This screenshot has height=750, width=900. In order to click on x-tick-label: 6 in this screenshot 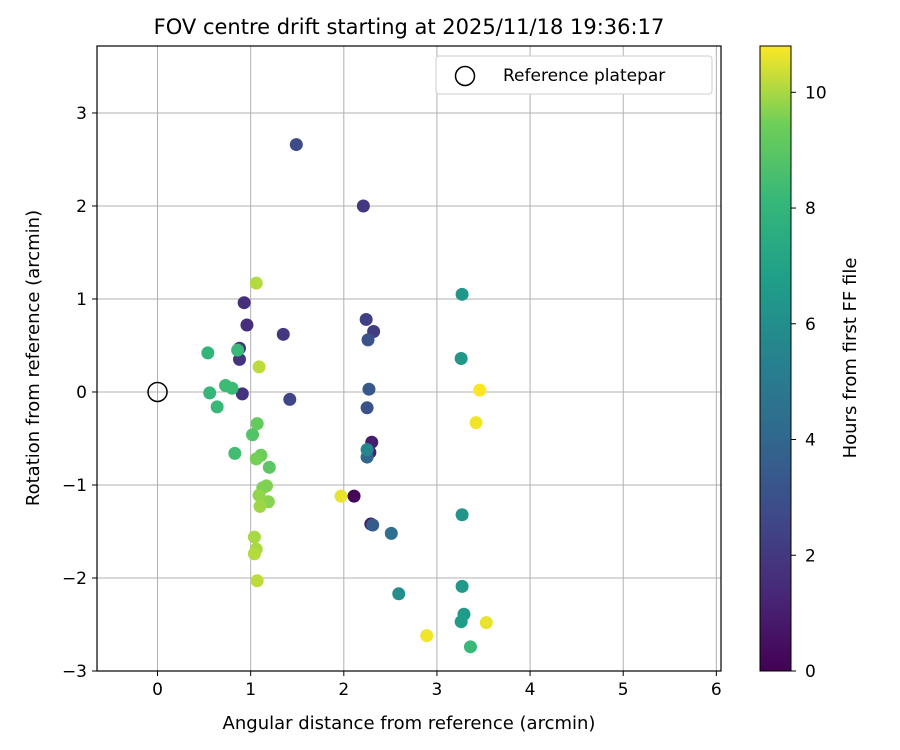, I will do `click(716, 690)`.